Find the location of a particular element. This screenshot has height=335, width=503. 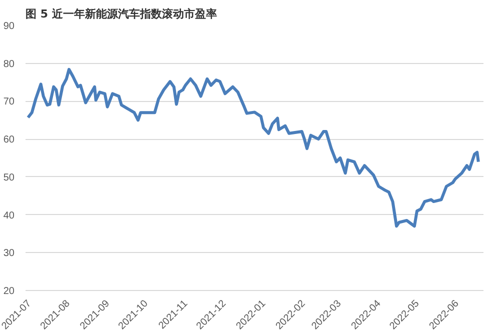

y-tick-label: 30 is located at coordinates (9, 254).